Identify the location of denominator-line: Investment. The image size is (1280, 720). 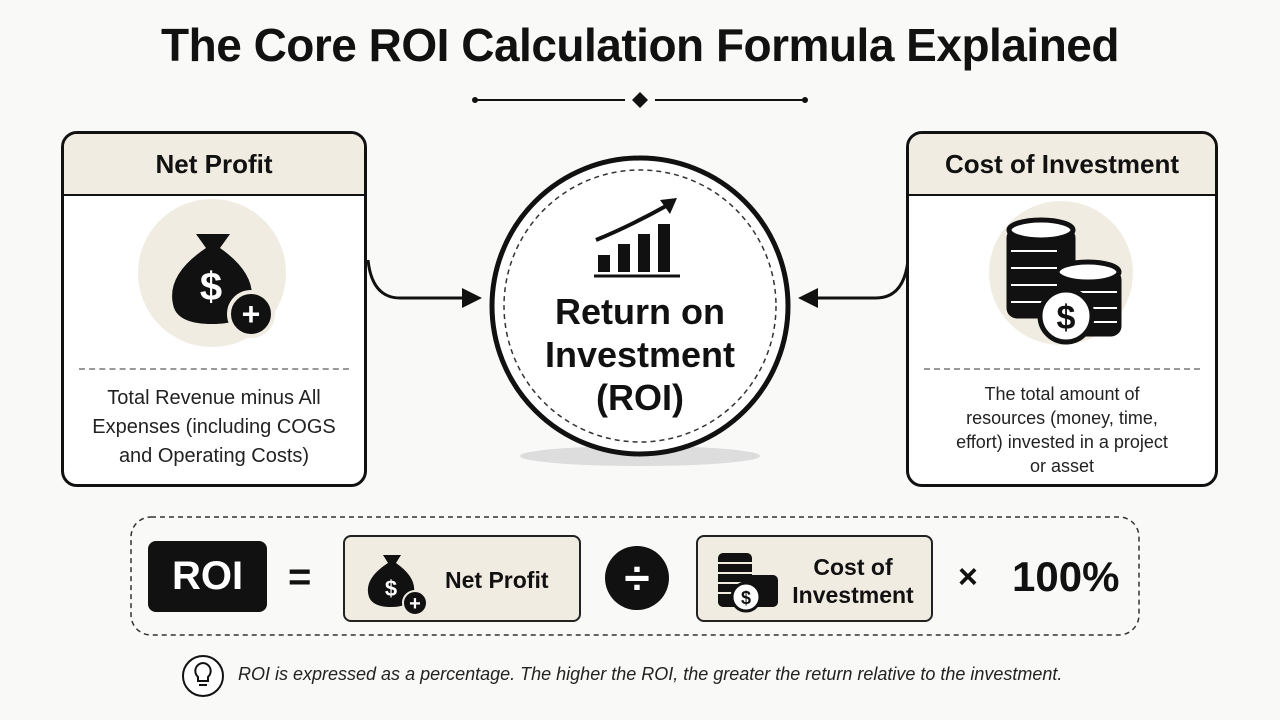
(853, 595).